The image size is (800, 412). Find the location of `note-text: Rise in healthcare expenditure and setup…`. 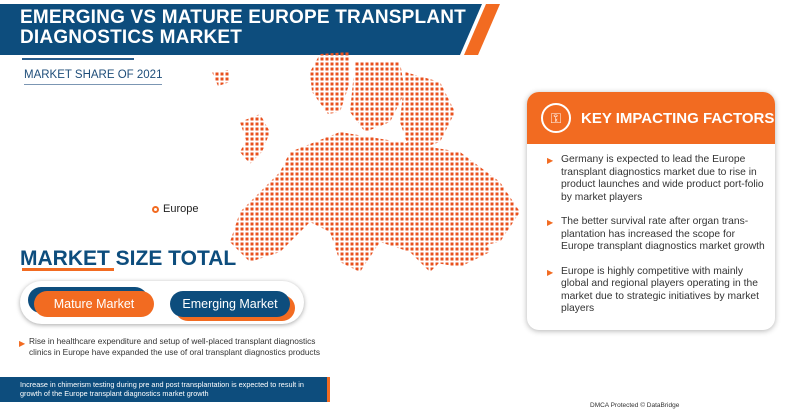

note-text: Rise in healthcare expenditure and setup… is located at coordinates (175, 346).